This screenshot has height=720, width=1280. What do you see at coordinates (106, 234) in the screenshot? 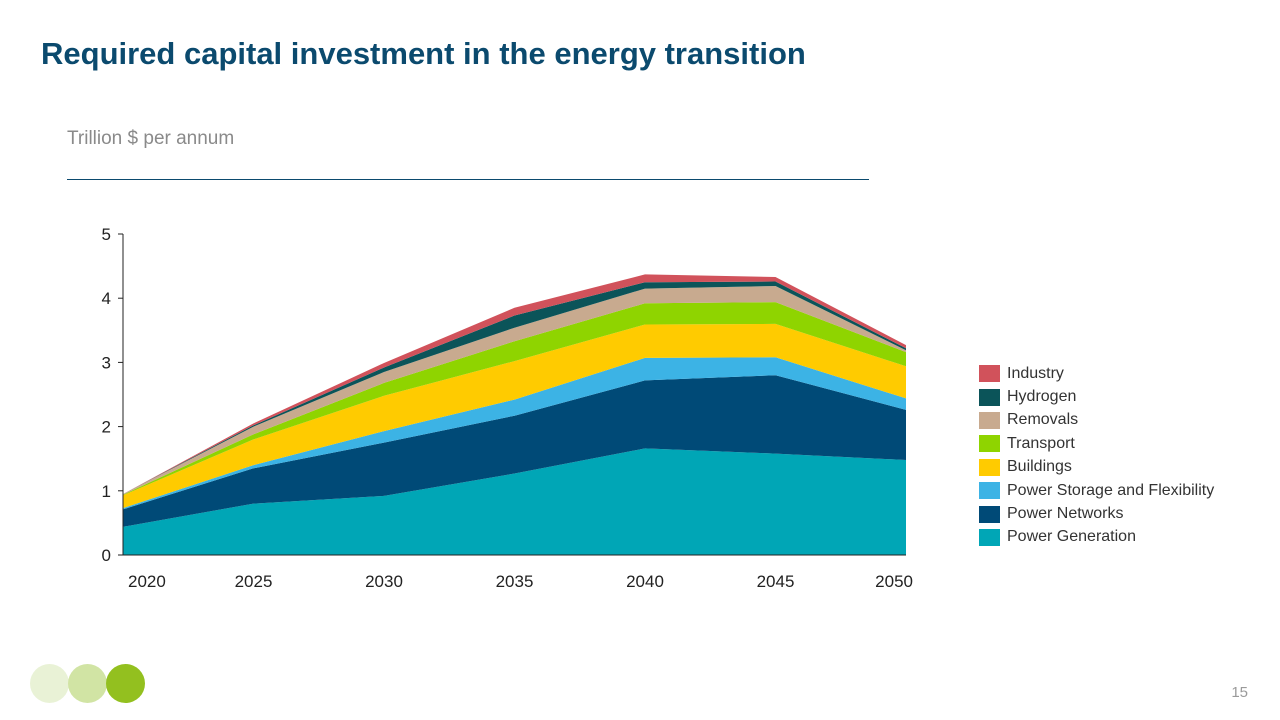
I see `y-tick-label: 5` at bounding box center [106, 234].